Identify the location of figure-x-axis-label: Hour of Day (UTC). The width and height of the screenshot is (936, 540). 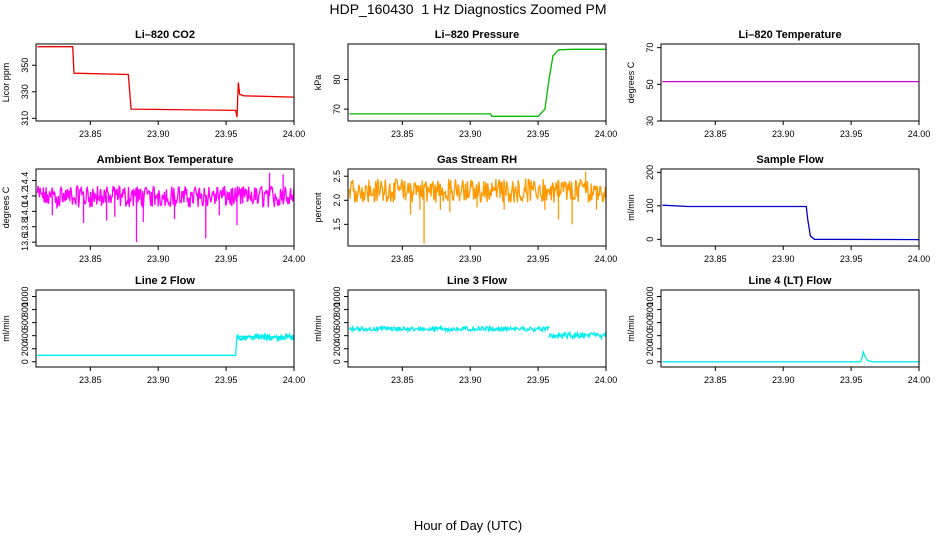
(468, 525).